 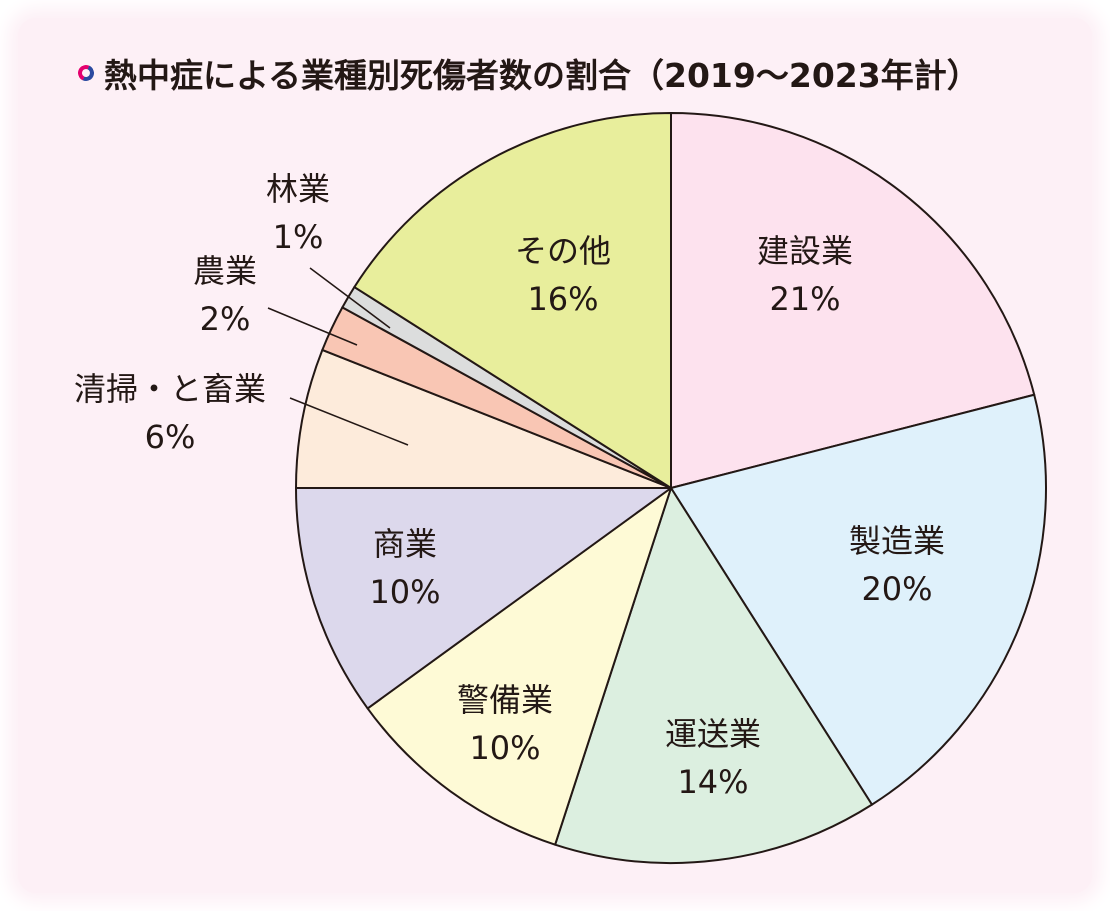 What do you see at coordinates (483, 418) in the screenshot?
I see `pie-slice-cleaning-slaughter` at bounding box center [483, 418].